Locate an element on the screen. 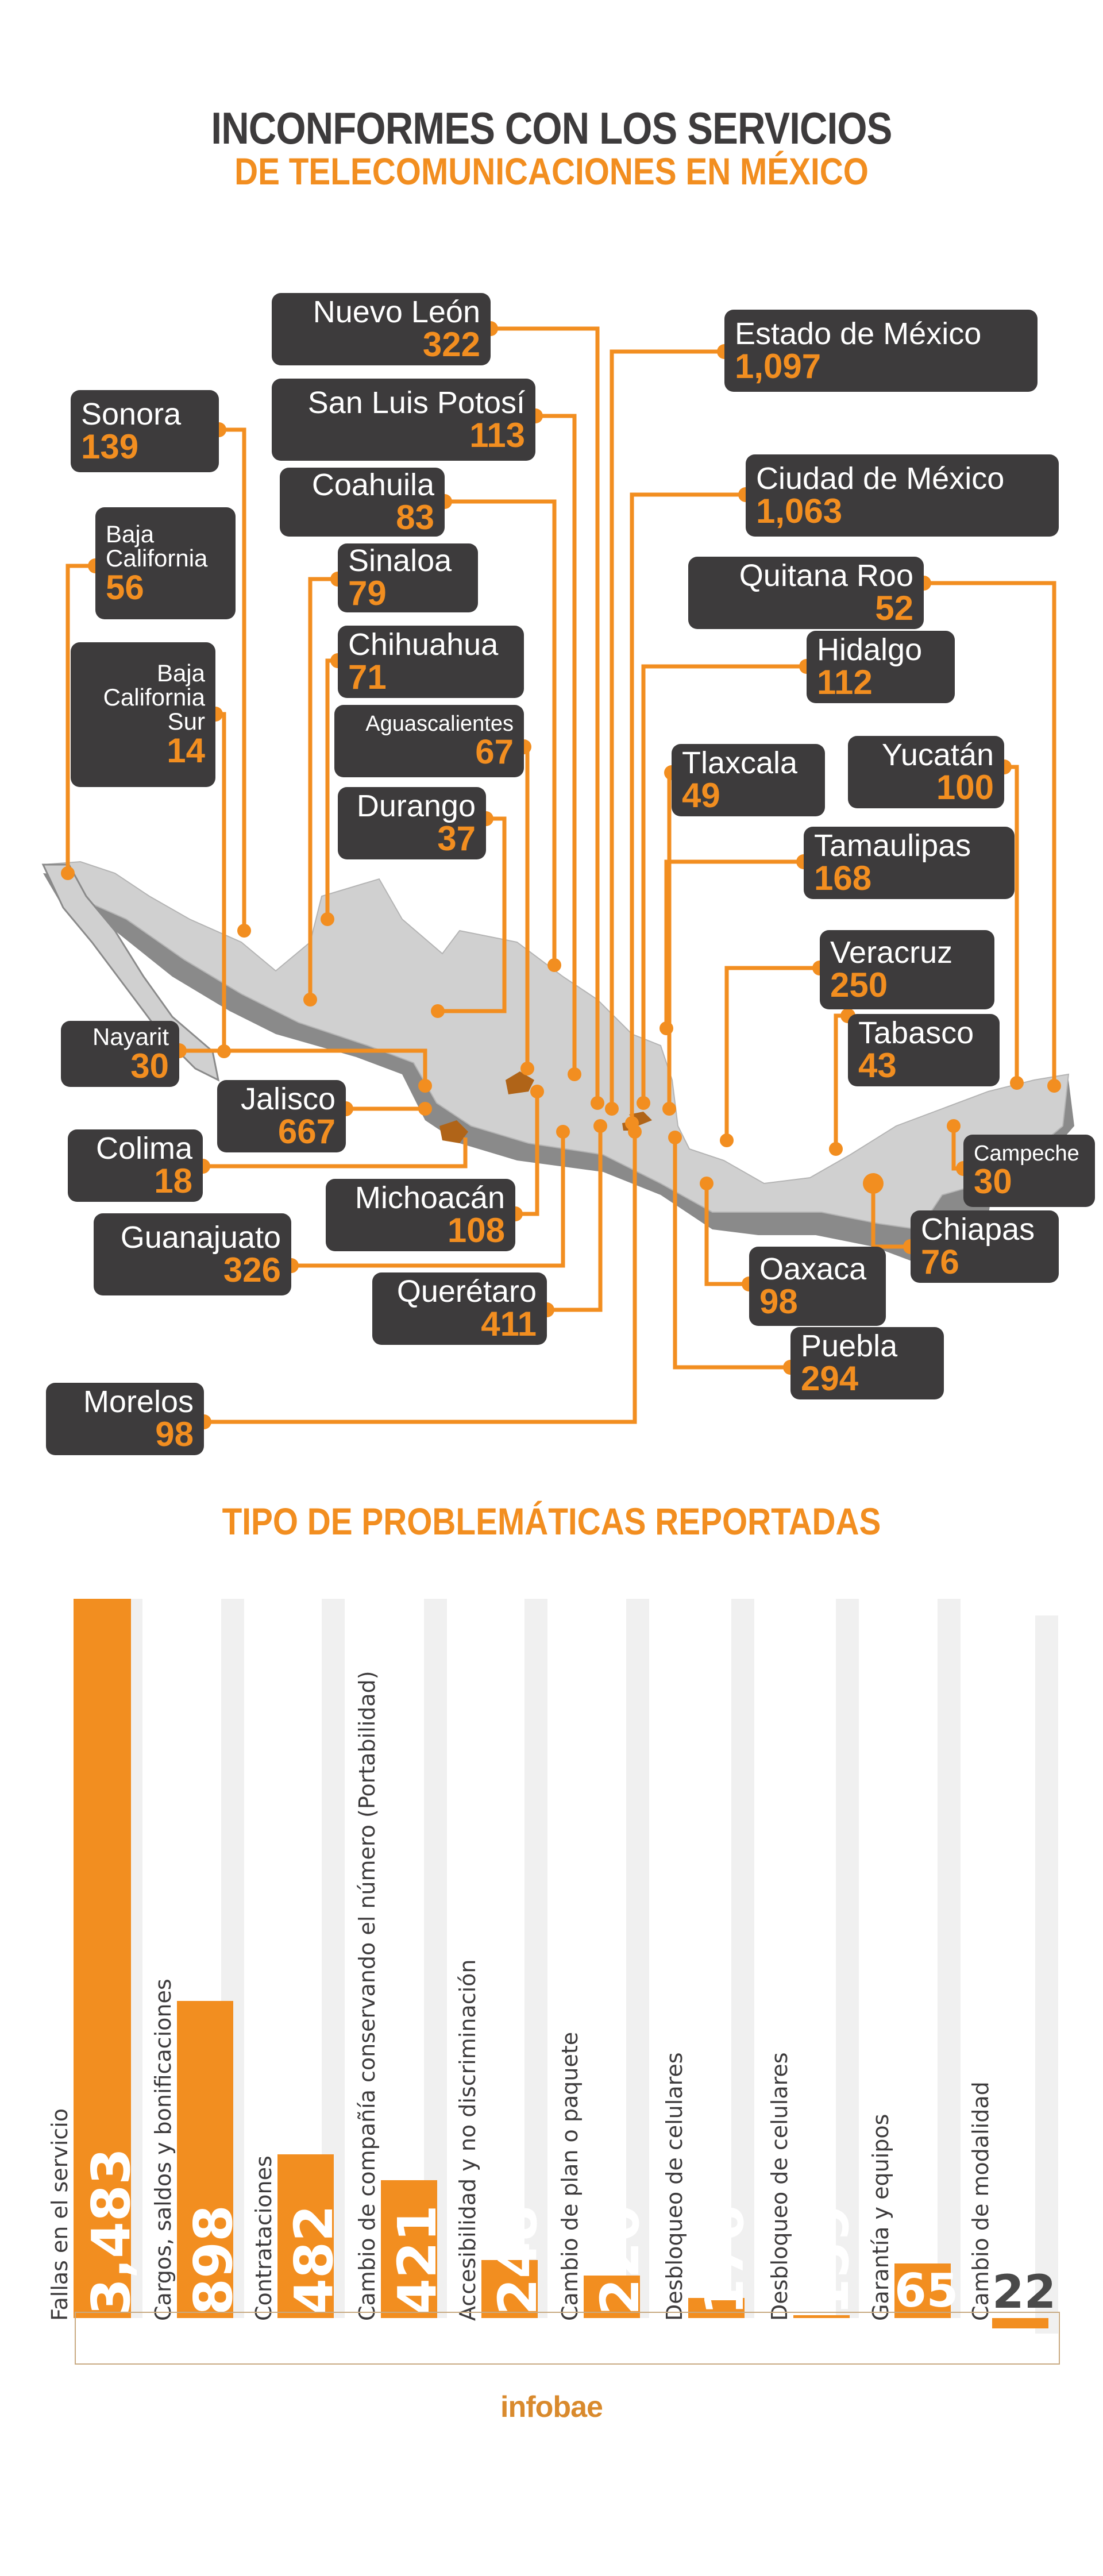 The image size is (1103, 2576). bar-cambio-plan is located at coordinates (612, 2297).